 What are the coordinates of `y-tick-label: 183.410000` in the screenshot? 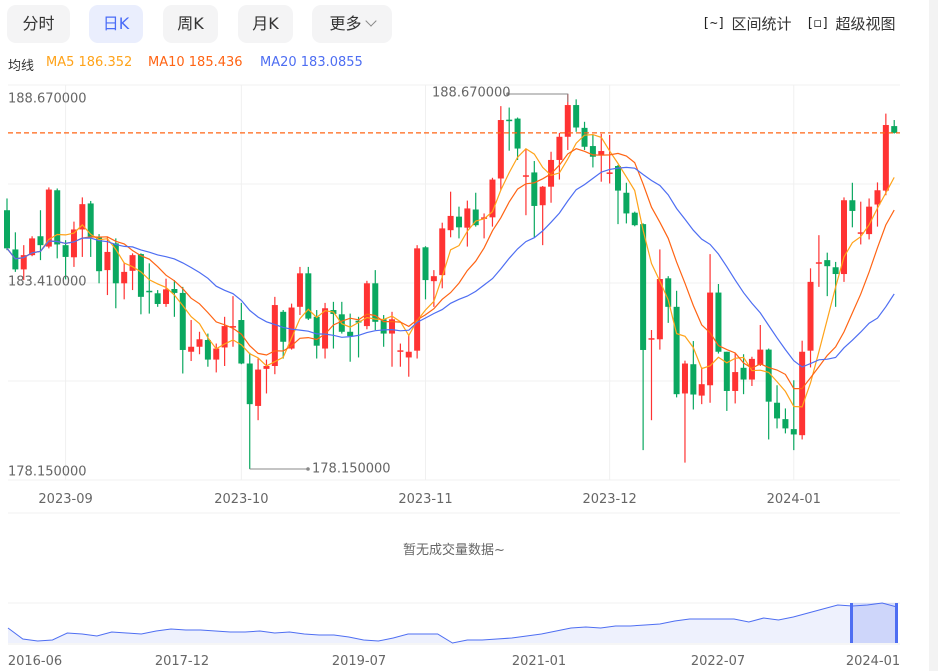 It's located at (47, 282).